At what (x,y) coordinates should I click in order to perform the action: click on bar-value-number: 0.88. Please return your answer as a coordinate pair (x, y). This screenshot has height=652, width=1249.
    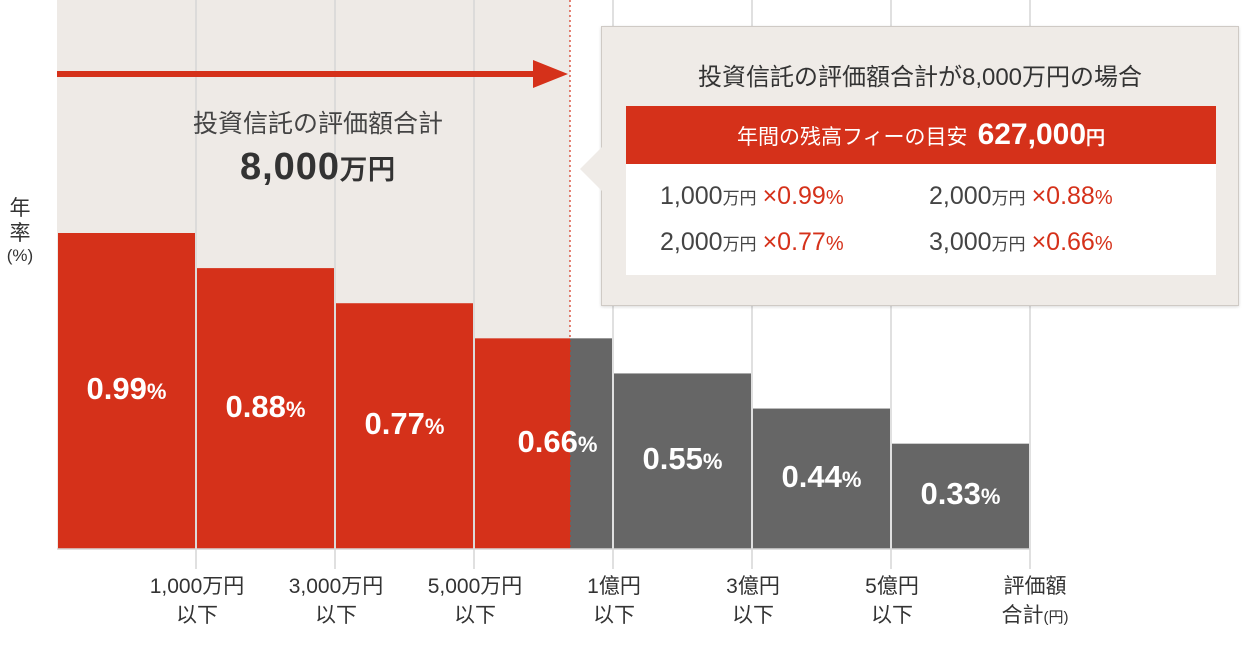
    Looking at the image, I should click on (255, 406).